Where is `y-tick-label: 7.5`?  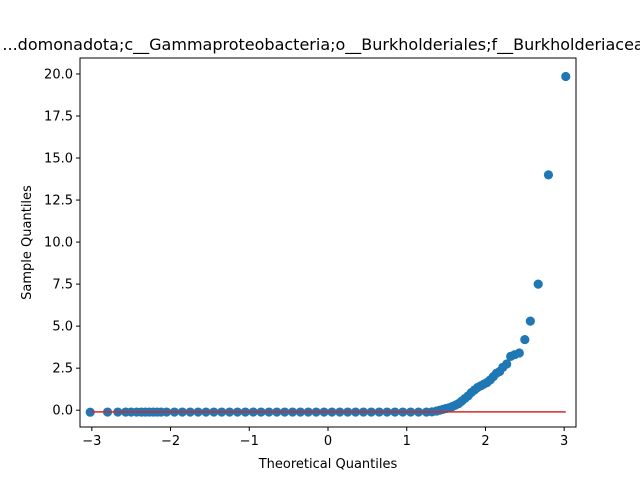
y-tick-label: 7.5 is located at coordinates (62, 285).